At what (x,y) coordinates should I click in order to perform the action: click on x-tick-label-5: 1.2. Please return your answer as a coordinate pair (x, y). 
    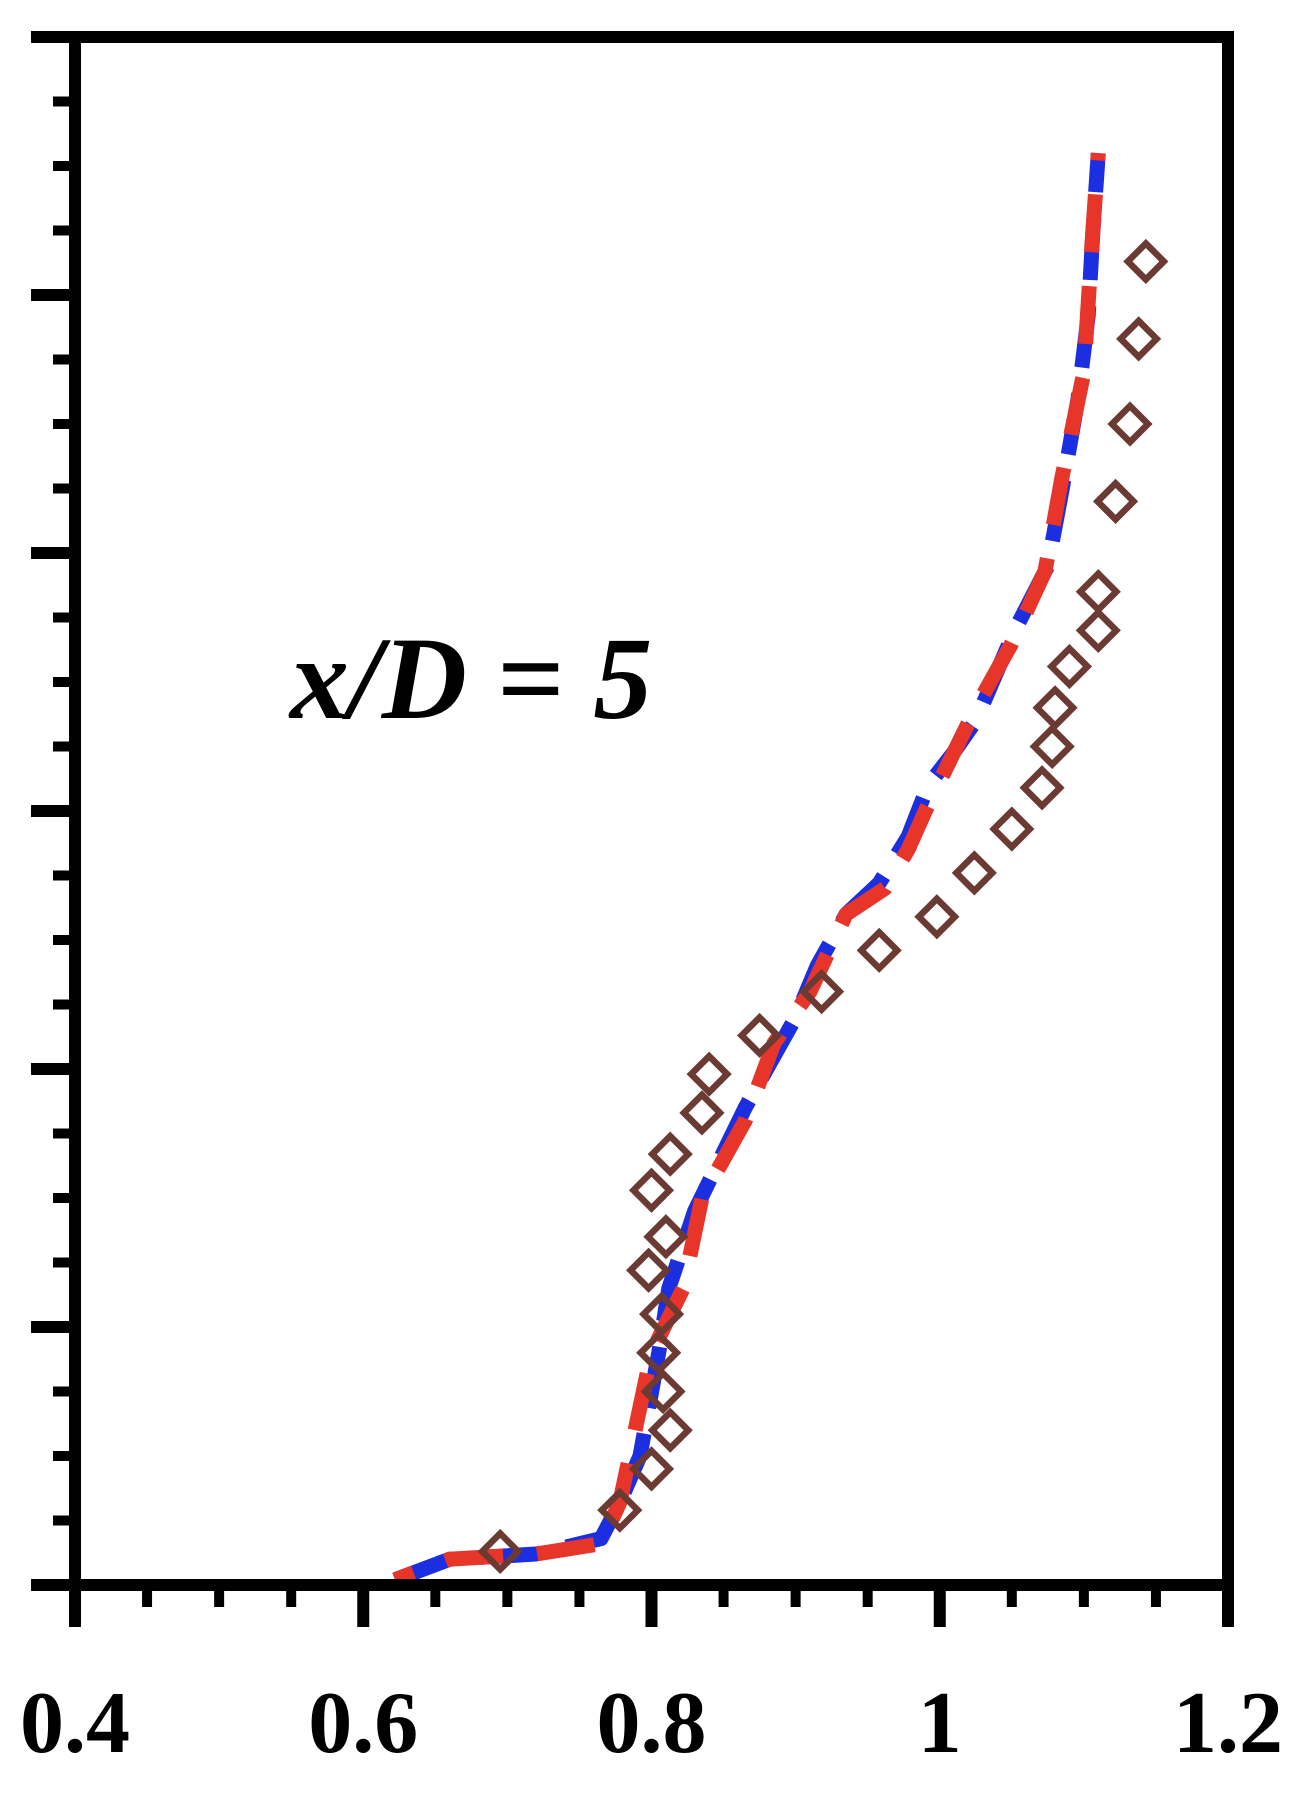
    Looking at the image, I should click on (1228, 1723).